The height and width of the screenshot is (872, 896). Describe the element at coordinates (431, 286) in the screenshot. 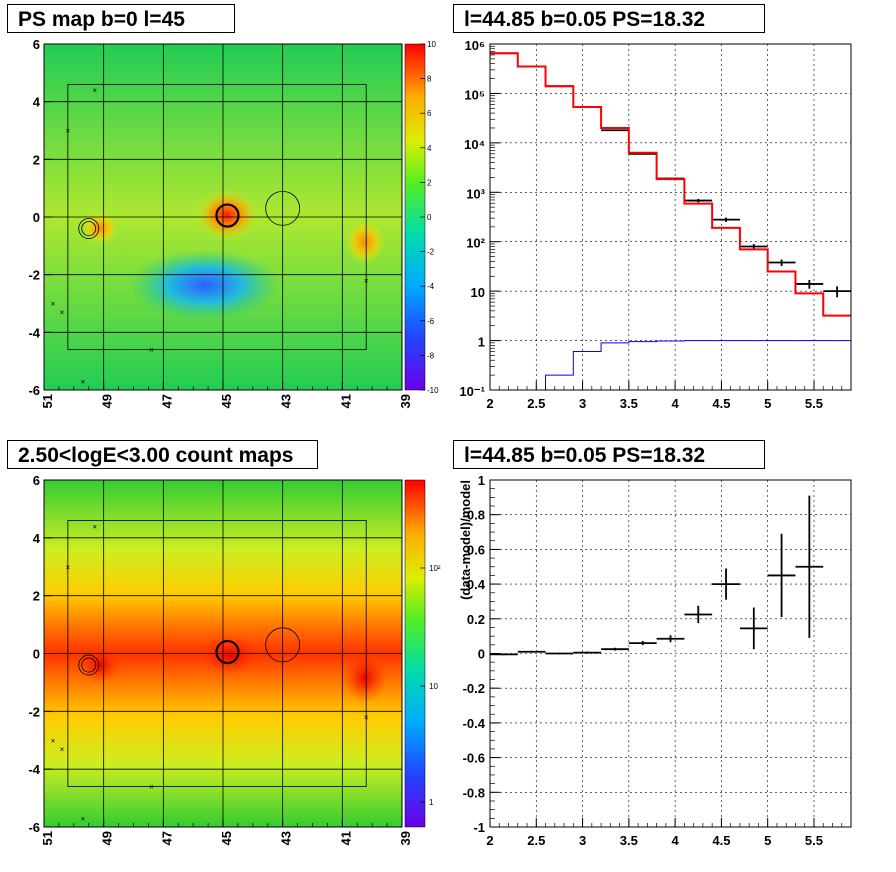

I see `palette-tick-label: -4` at that location.